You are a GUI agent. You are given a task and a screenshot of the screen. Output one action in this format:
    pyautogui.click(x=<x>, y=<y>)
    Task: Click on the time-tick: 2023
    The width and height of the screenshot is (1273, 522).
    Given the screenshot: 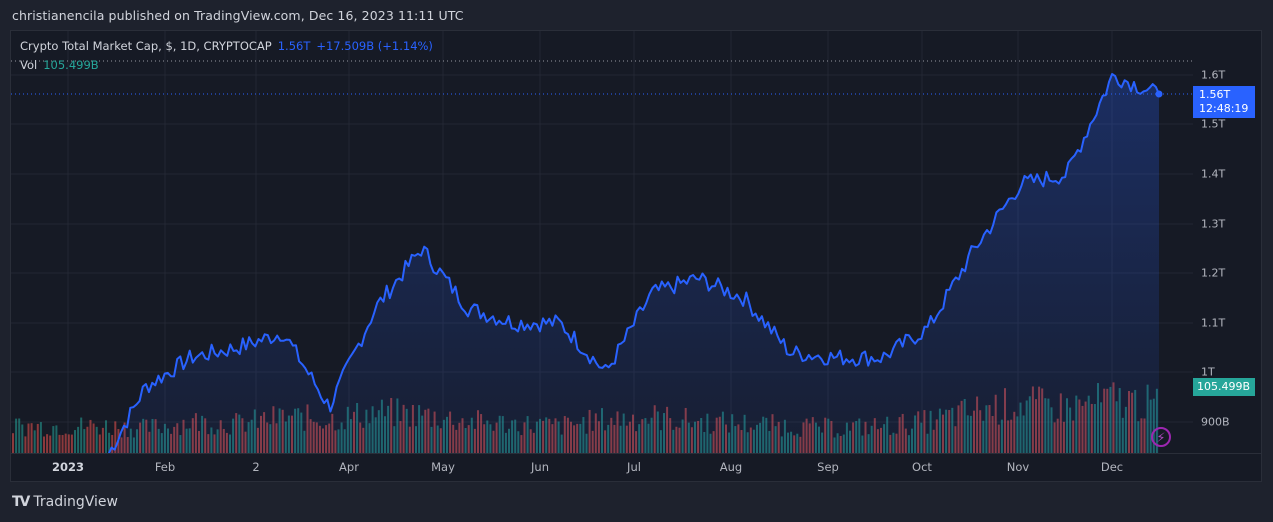 What is the action you would take?
    pyautogui.click(x=68, y=467)
    